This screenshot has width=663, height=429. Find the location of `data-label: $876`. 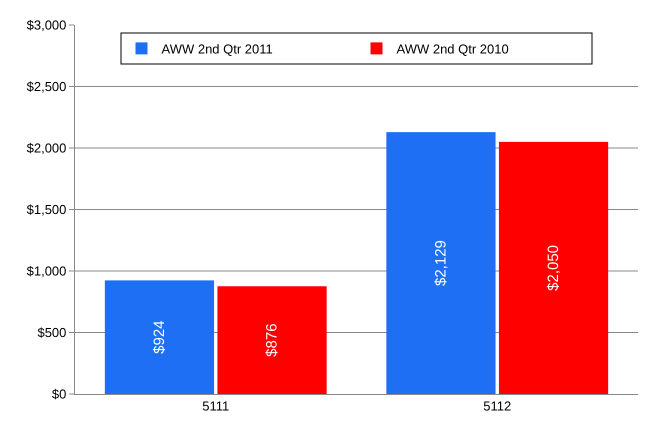

data-label: $876 is located at coordinates (272, 340).